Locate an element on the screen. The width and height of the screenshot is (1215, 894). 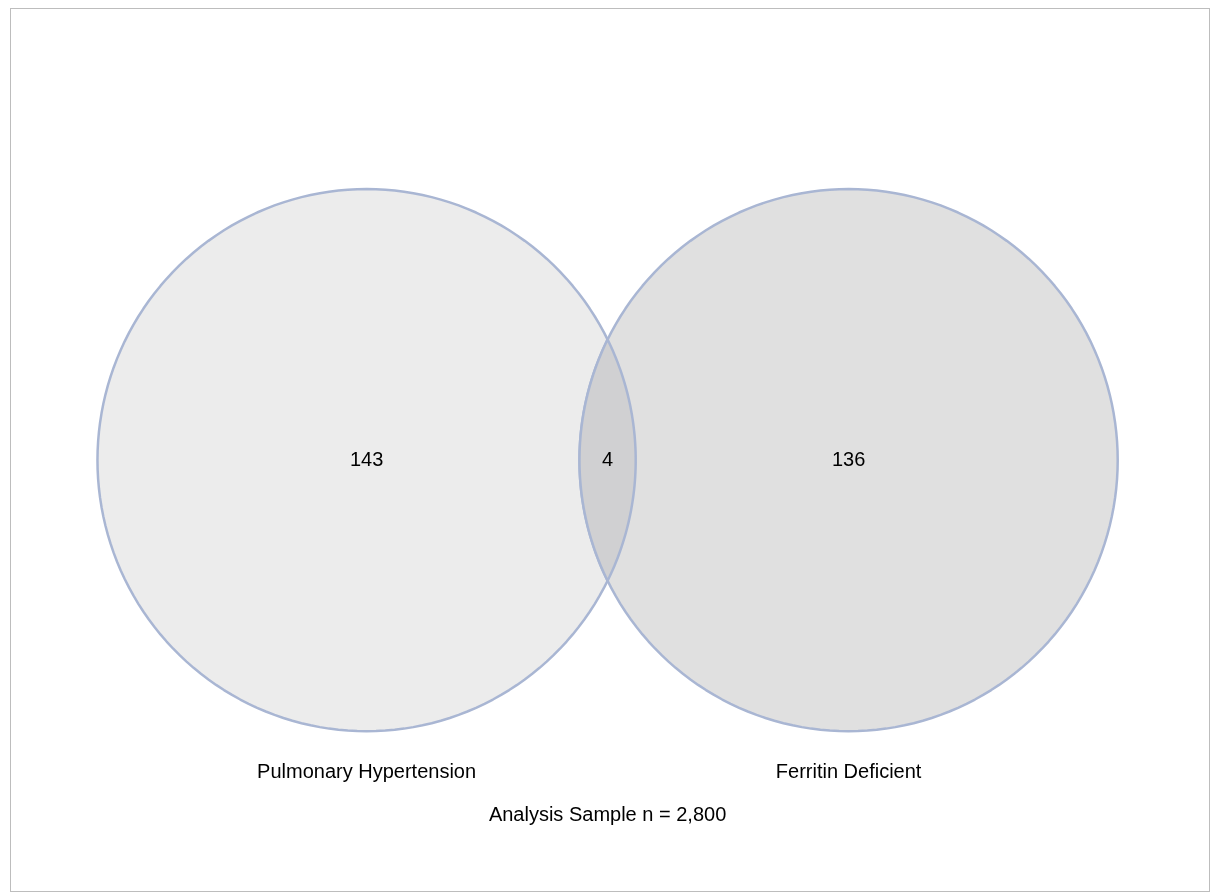
category-label: Ferritin Deficient is located at coordinates (848, 770).